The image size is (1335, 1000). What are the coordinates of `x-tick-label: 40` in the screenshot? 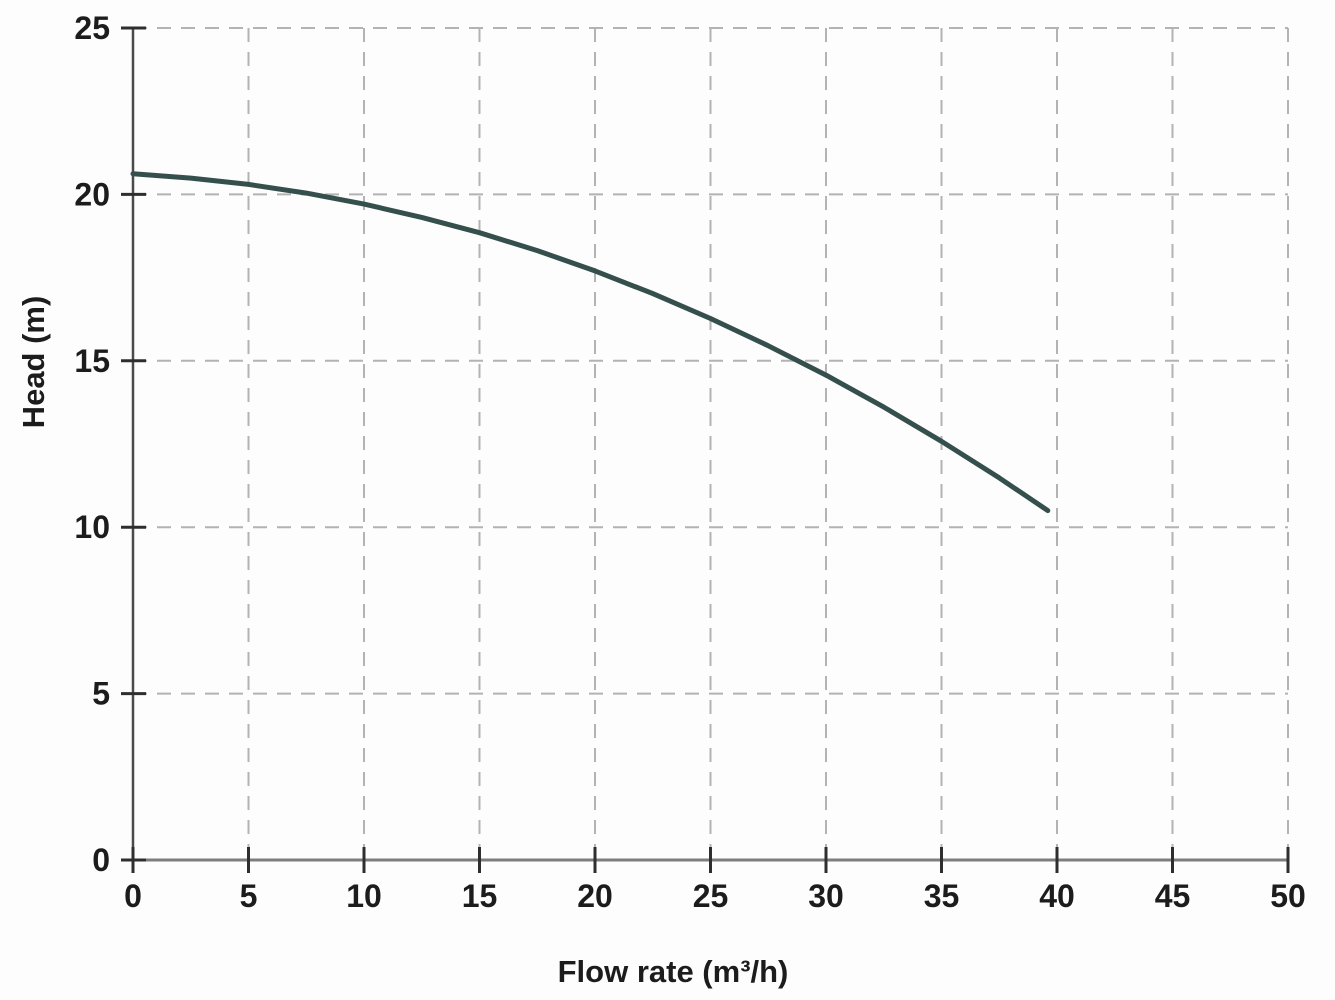 It's located at (1057, 896).